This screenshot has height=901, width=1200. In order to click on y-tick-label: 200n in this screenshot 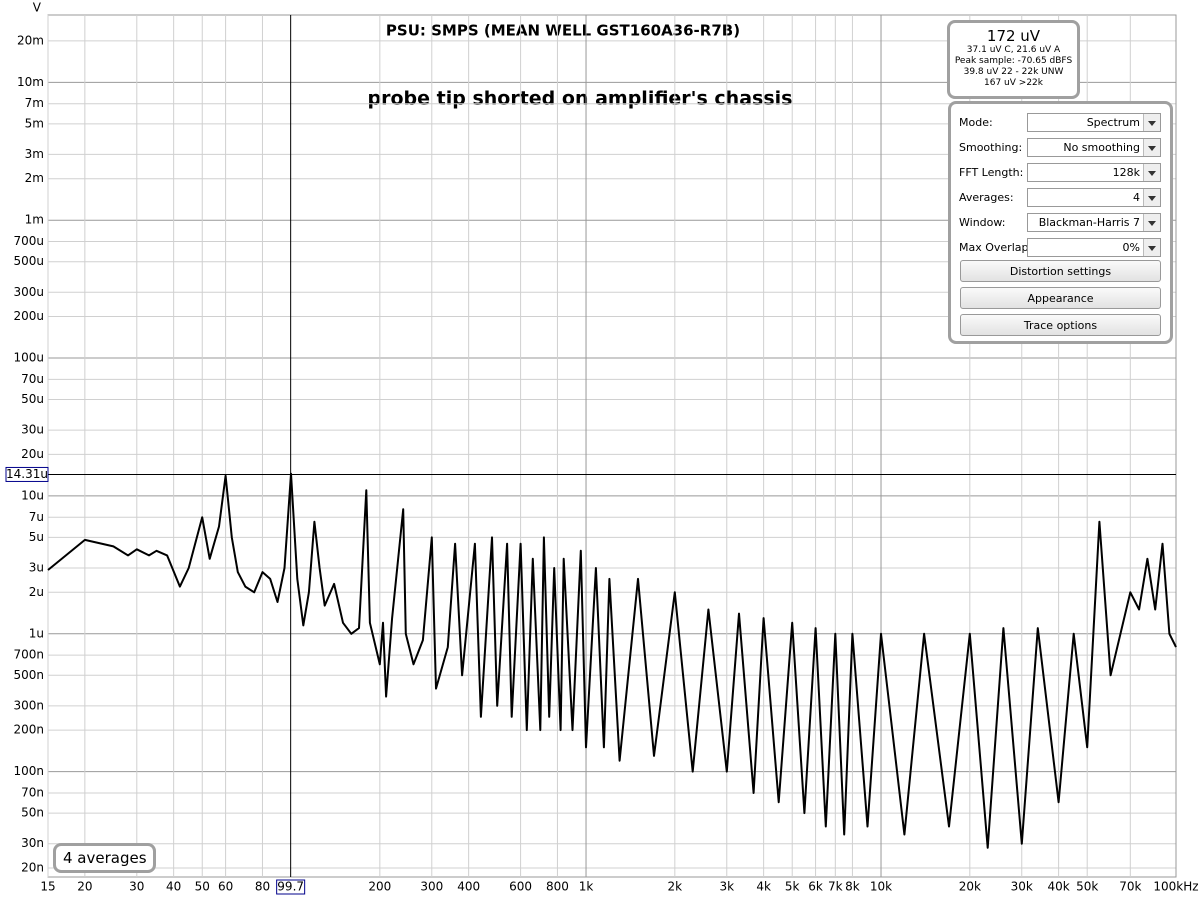, I will do `click(28, 730)`.